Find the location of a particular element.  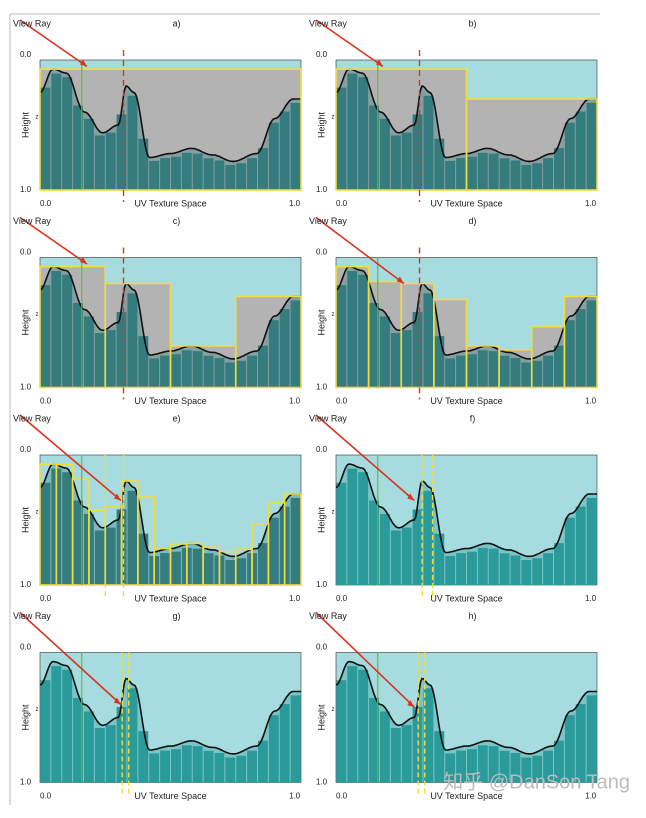

y-bottom: 1.0 is located at coordinates (26, 387).